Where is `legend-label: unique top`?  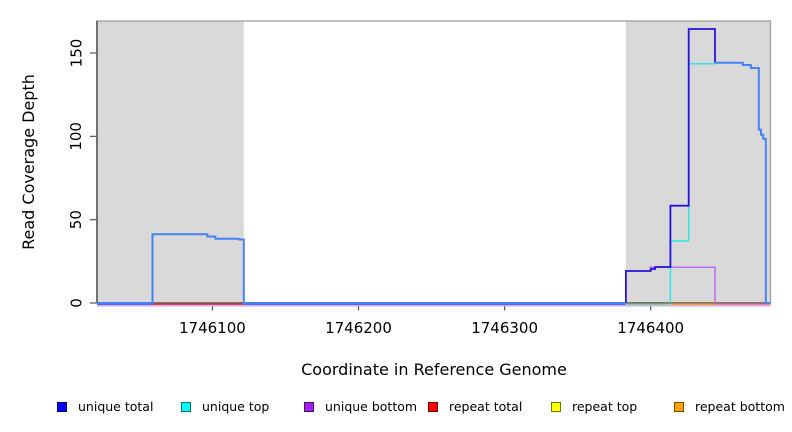 legend-label: unique top is located at coordinates (236, 406).